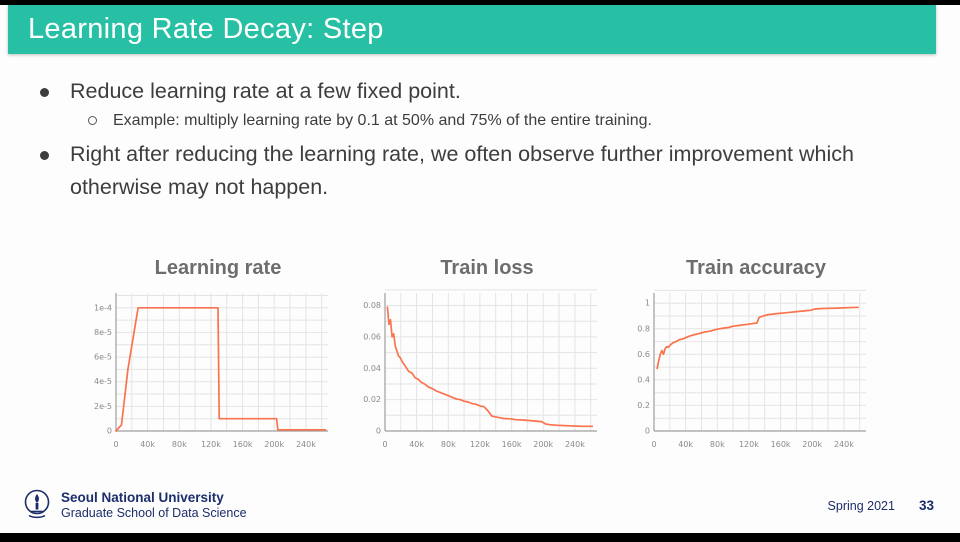  Describe the element at coordinates (103, 307) in the screenshot. I see `svg-text: 1e-4` at that location.